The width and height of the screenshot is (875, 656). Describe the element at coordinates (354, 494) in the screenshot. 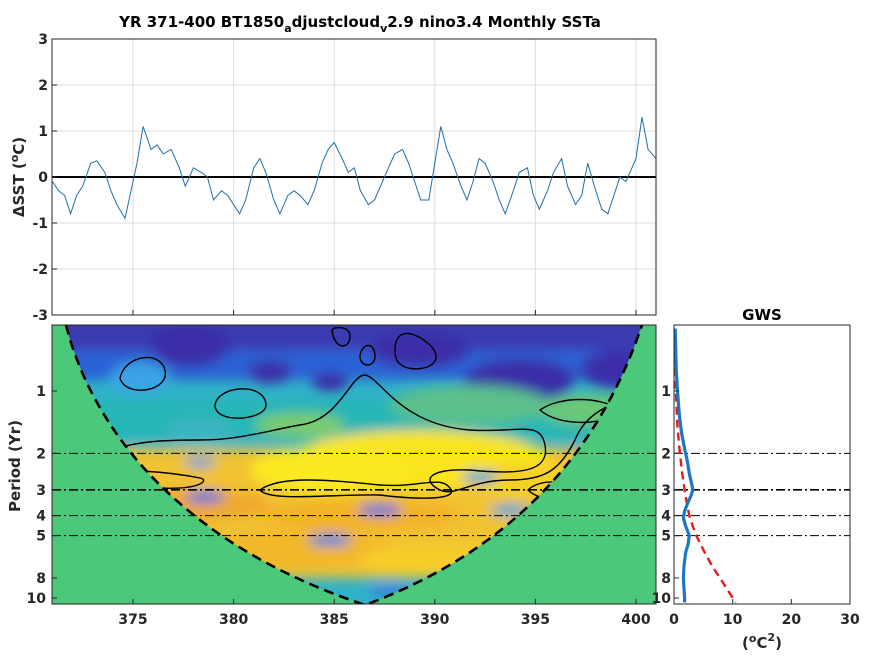

I see `wavelet-reference-lines` at that location.